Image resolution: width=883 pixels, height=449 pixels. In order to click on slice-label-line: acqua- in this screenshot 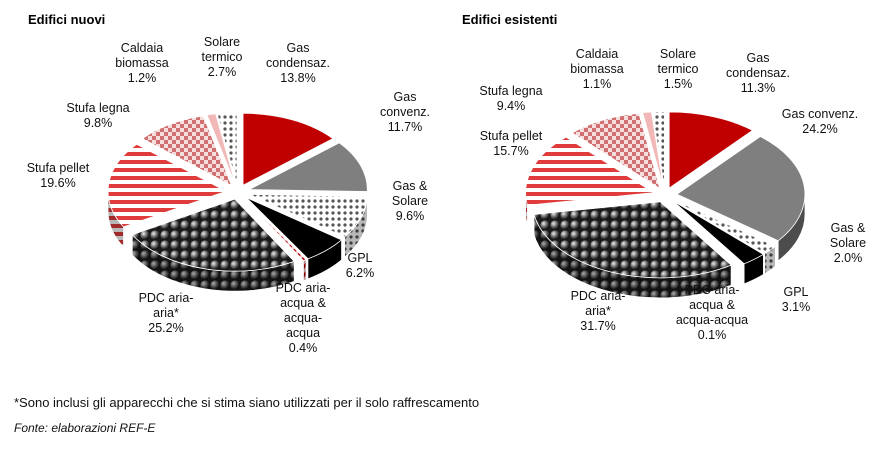, I will do `click(303, 318)`.